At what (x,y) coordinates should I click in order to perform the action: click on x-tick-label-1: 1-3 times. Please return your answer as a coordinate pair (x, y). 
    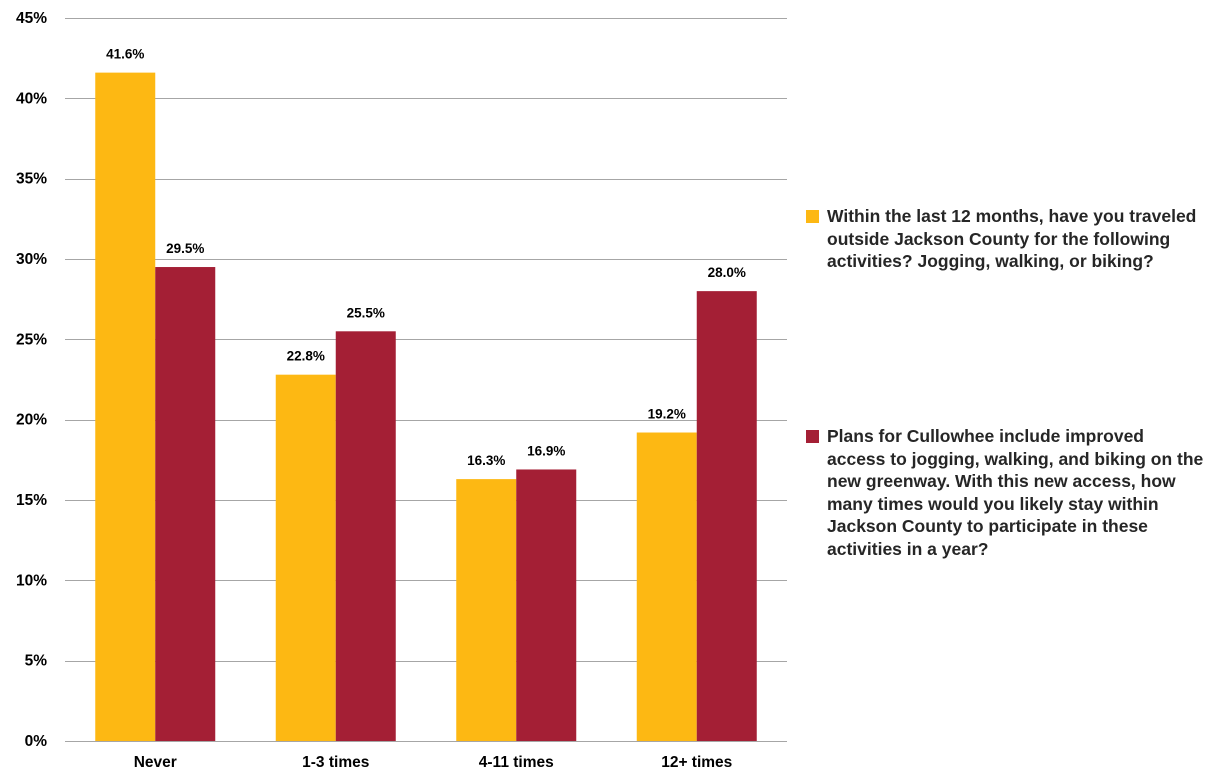
    Looking at the image, I should click on (335, 762).